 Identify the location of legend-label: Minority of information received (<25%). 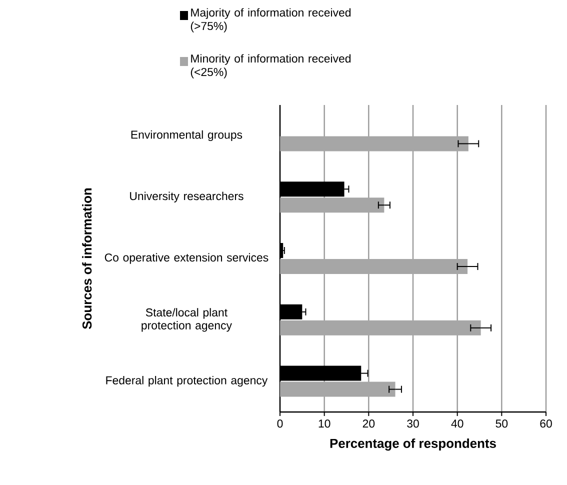
(270, 66).